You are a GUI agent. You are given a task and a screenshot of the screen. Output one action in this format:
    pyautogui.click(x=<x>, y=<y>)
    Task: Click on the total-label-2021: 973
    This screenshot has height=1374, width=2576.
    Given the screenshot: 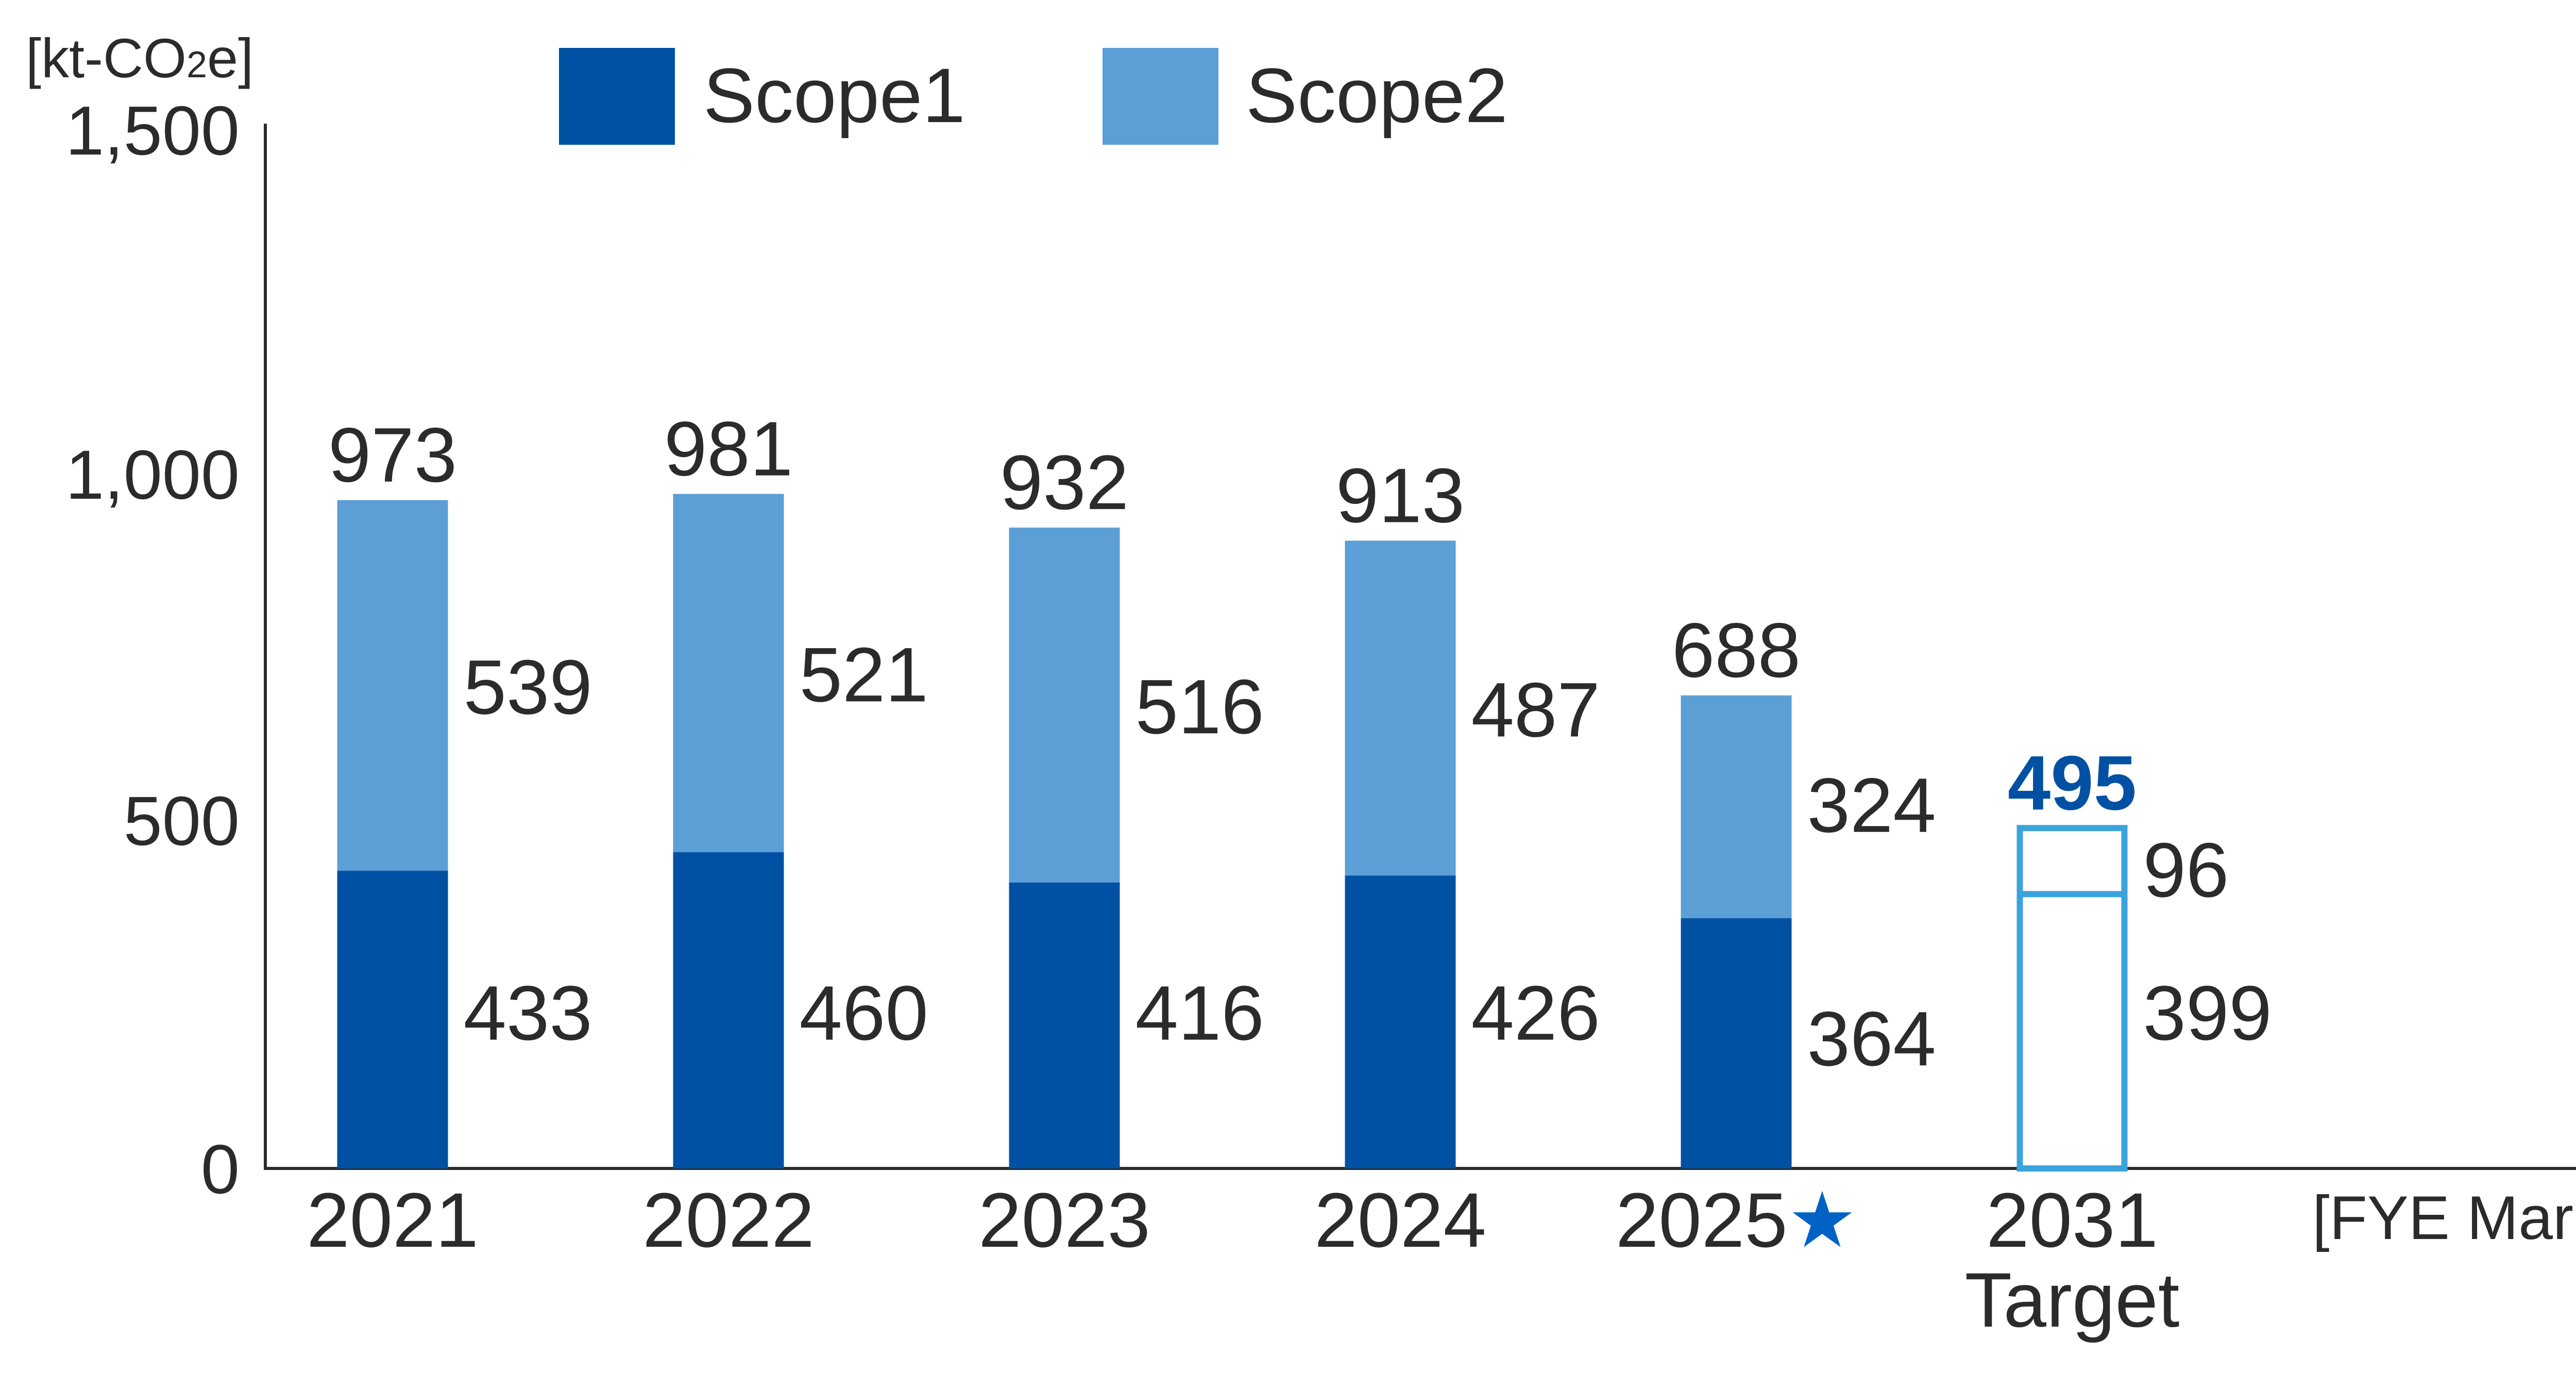 What is the action you would take?
    pyautogui.click(x=392, y=455)
    